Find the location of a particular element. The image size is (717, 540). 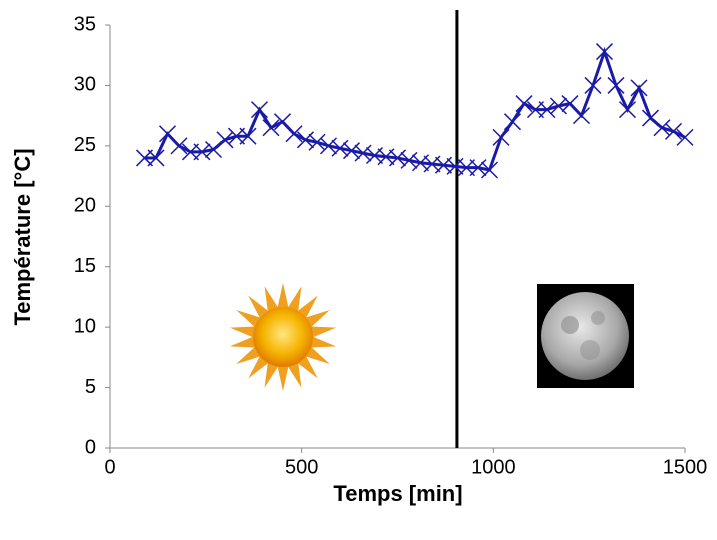

x-tick-label: 1500 is located at coordinates (685, 467).